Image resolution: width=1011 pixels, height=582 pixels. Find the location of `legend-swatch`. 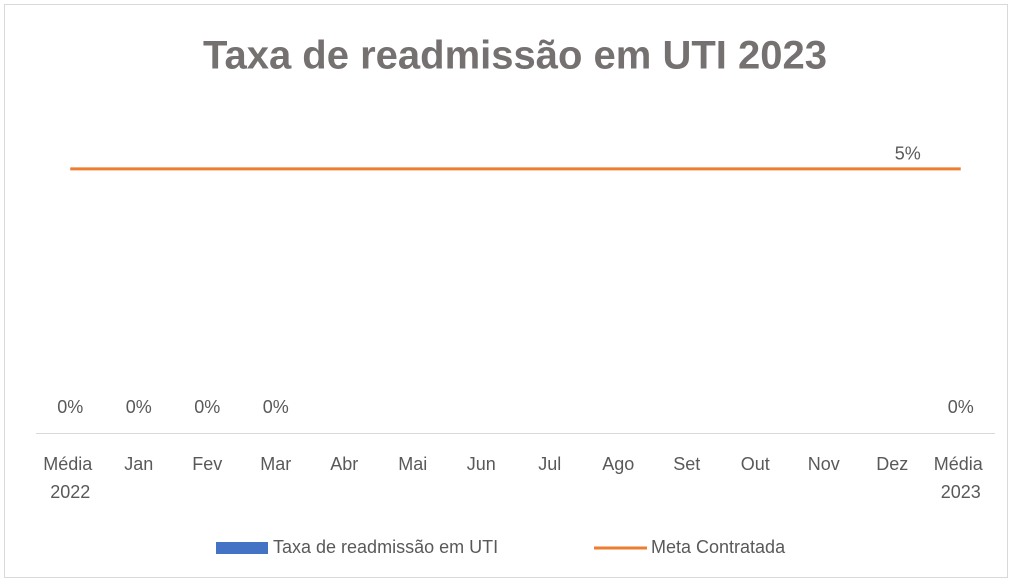

legend-swatch is located at coordinates (242, 548).